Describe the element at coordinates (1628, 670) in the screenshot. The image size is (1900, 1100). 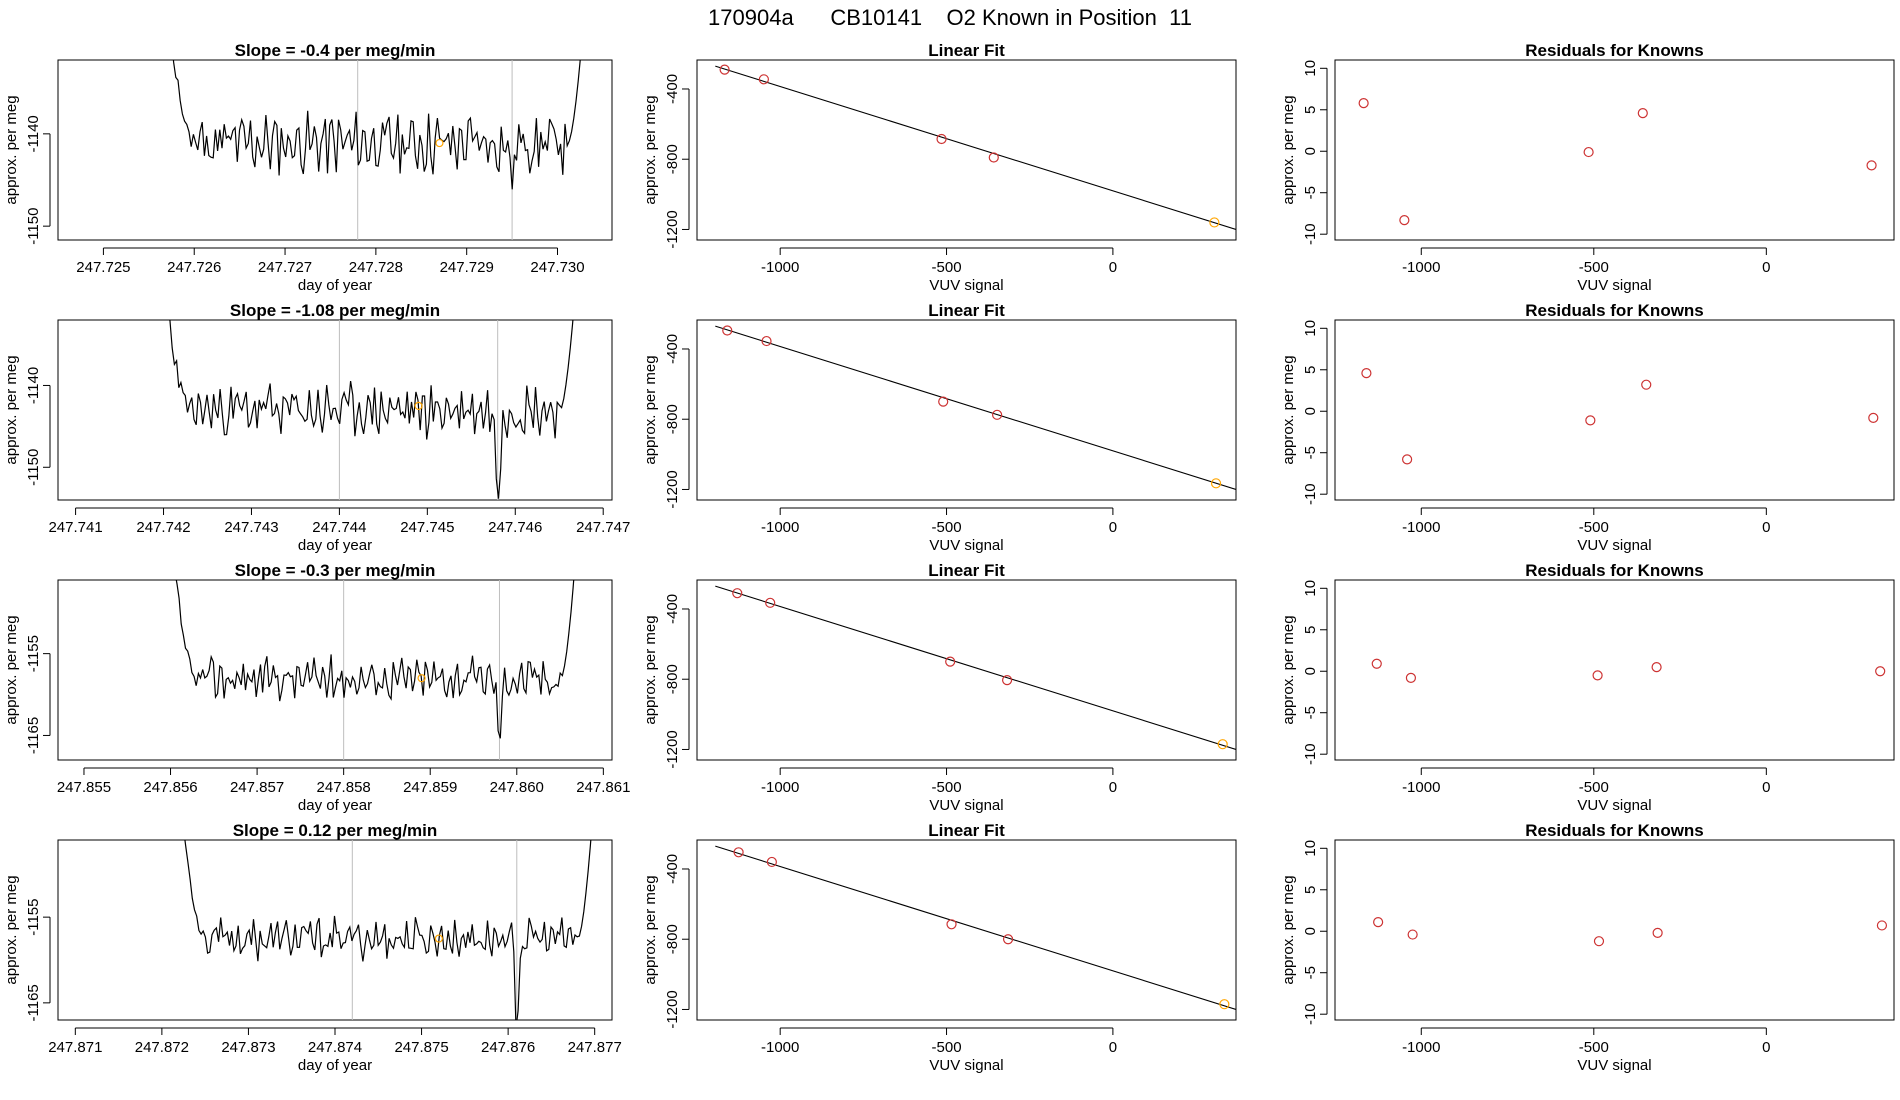
I see `resid-3-plot-area` at that location.